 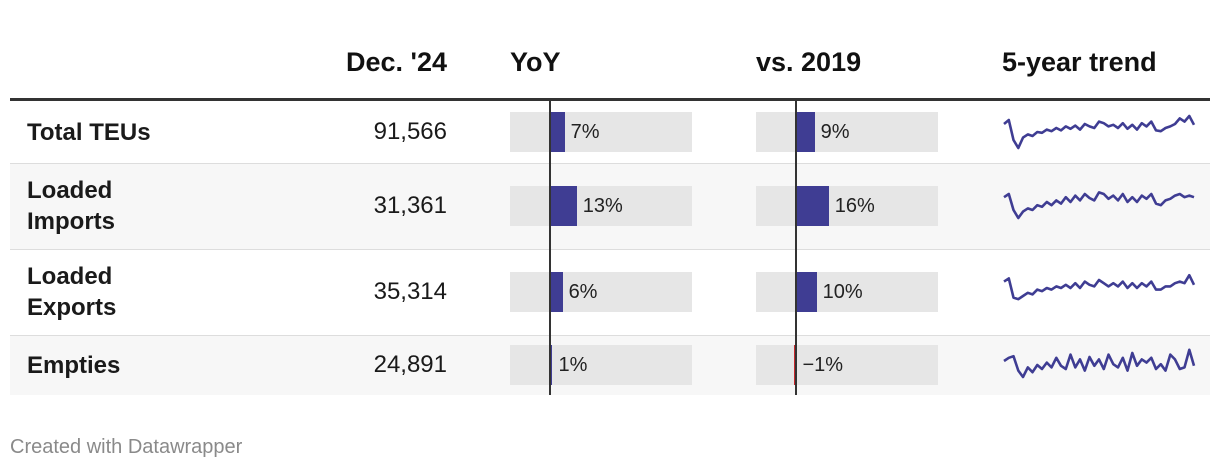 What do you see at coordinates (1079, 62) in the screenshot?
I see `header-5-year-trend: 5-year trend` at bounding box center [1079, 62].